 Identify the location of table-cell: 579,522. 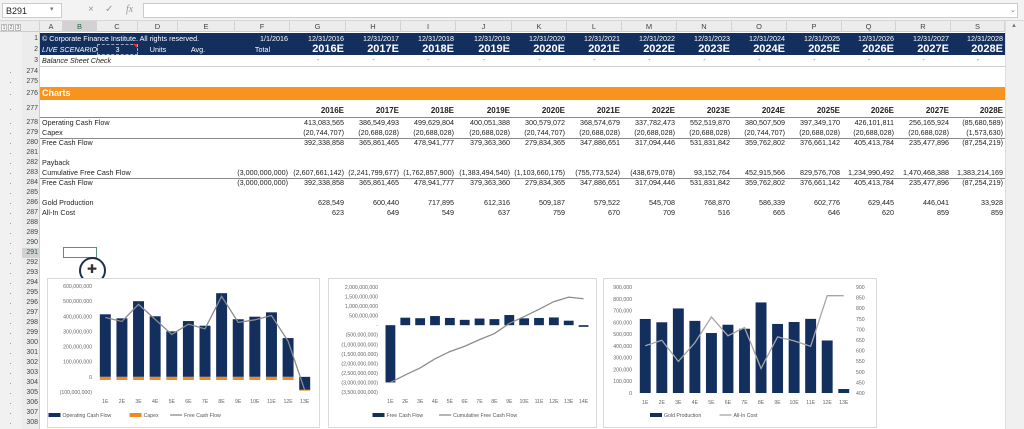
(607, 202).